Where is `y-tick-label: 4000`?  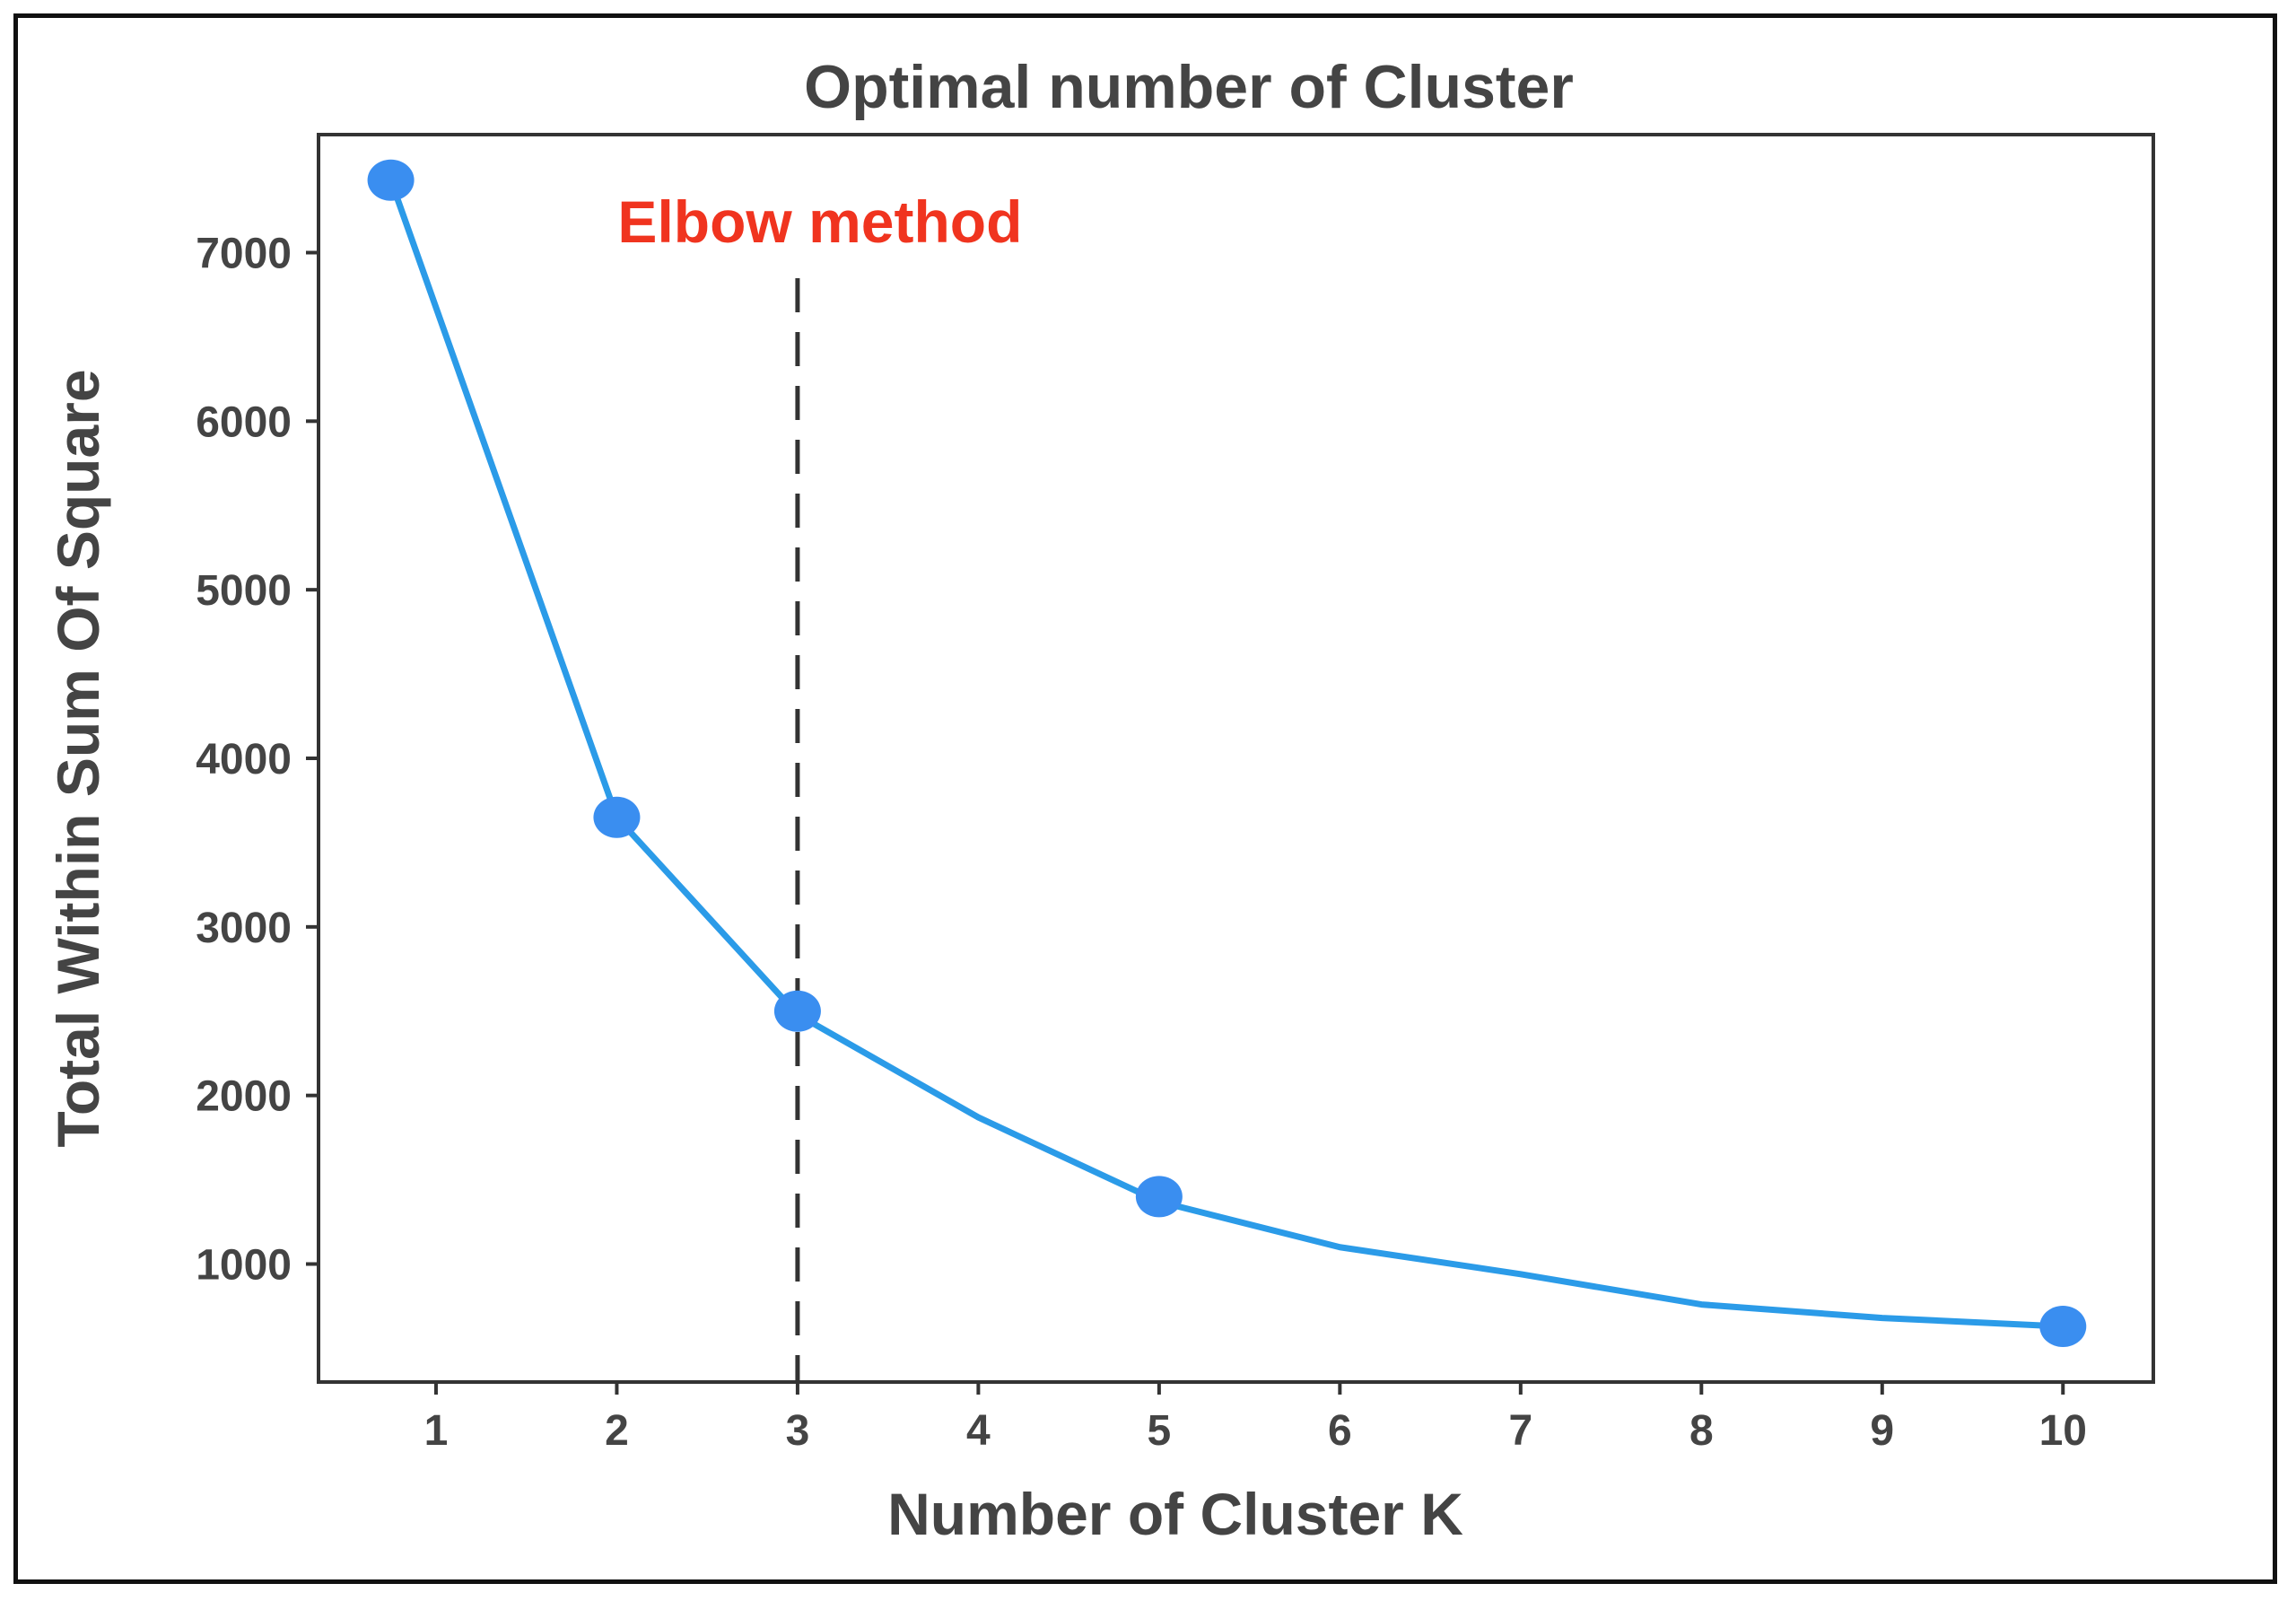
y-tick-label: 4000 is located at coordinates (244, 759).